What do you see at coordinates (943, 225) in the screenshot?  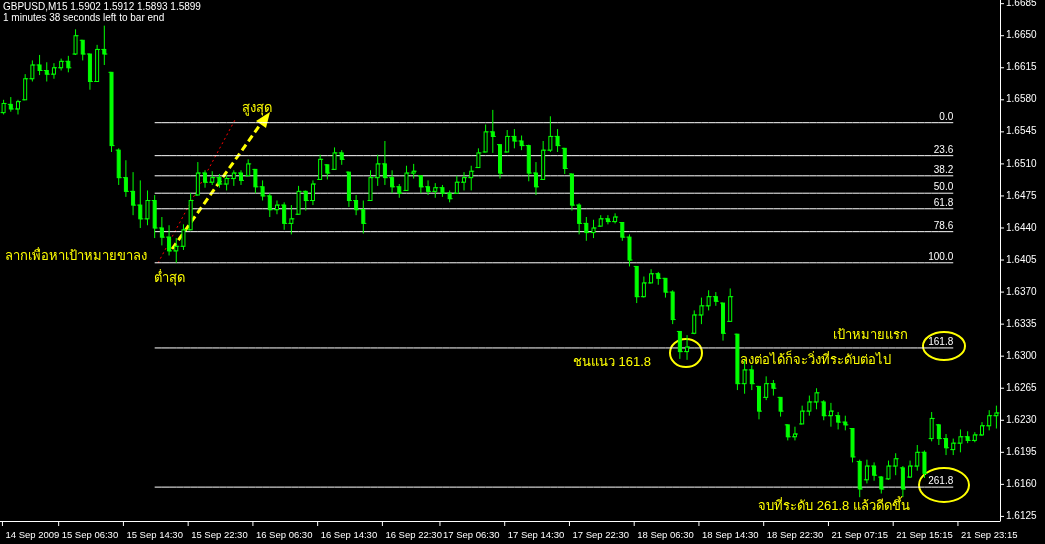 I see `series-label: 78.6` at bounding box center [943, 225].